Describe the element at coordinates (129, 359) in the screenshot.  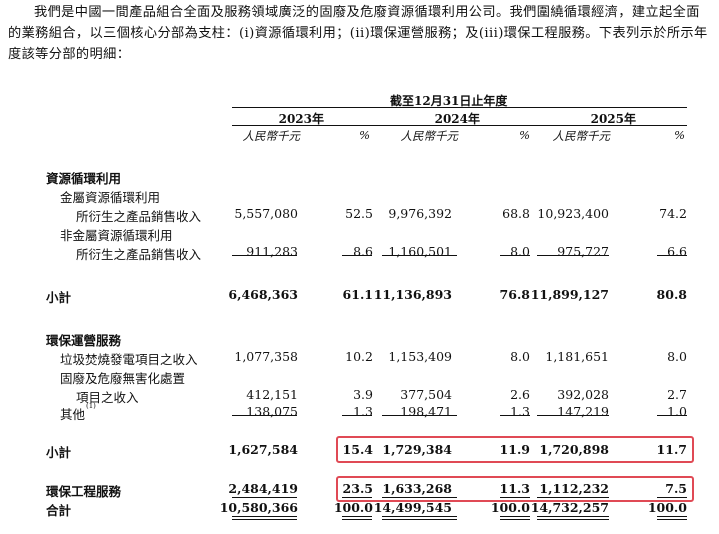
I see `row-label: 垃圾焚燒發電項目之收入` at that location.